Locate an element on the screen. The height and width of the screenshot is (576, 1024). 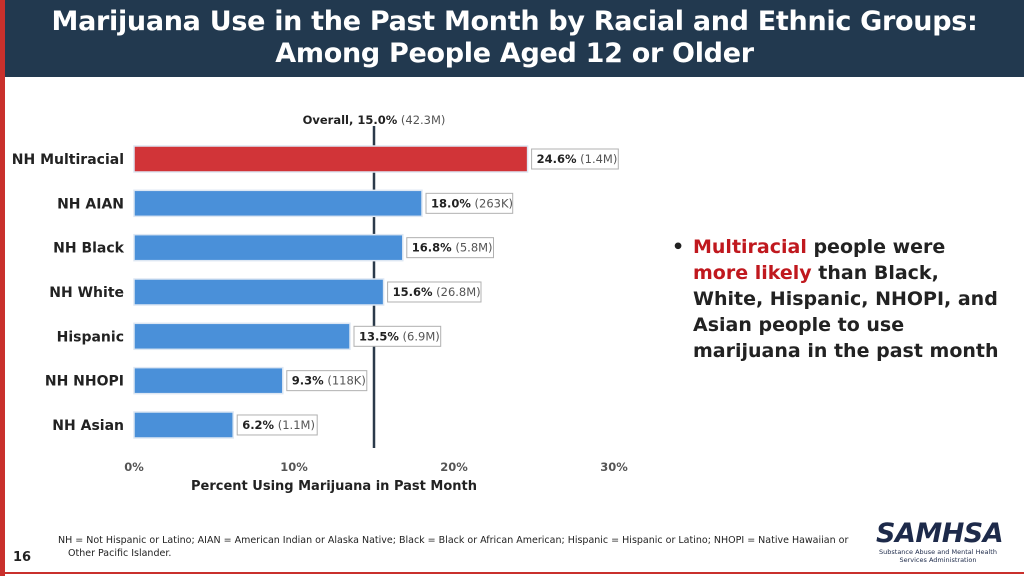
category-label: NH Black is located at coordinates (89, 249).